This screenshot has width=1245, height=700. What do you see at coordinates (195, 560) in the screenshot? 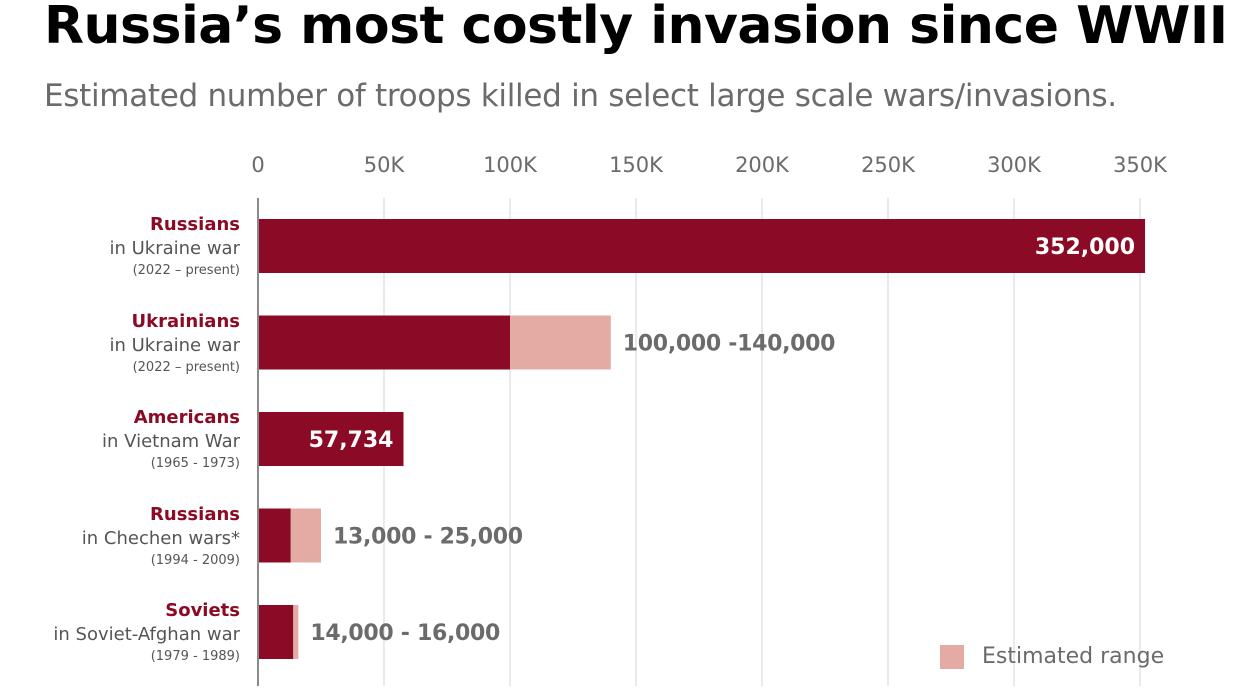
I see `category-years: (1994 - 2009)` at bounding box center [195, 560].